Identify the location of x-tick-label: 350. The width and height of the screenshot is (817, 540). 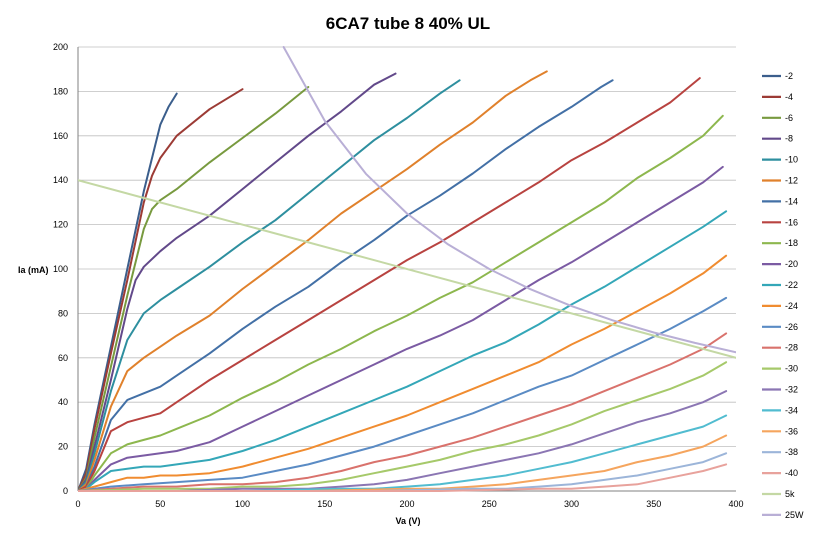
(653, 504).